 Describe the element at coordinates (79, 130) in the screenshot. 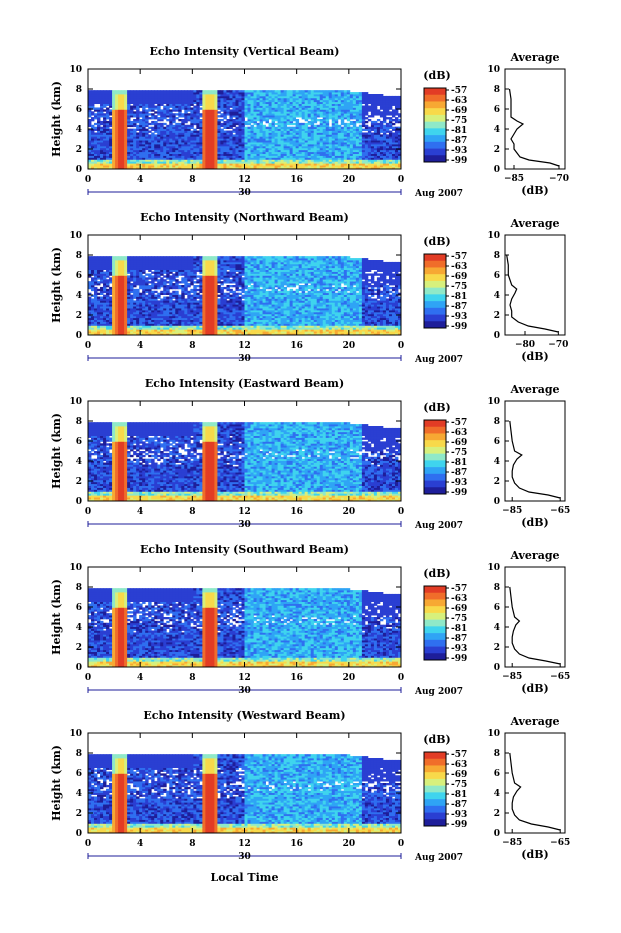

I see `y-tick-label: 4` at that location.